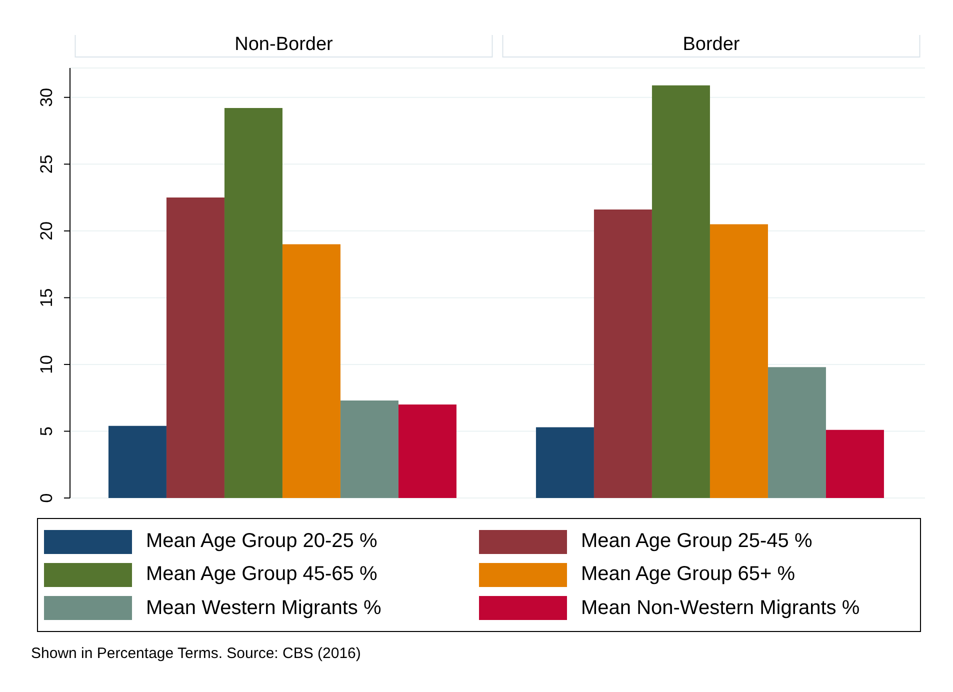 The image size is (953, 692). What do you see at coordinates (46, 164) in the screenshot?
I see `y-tick-label: 25` at bounding box center [46, 164].